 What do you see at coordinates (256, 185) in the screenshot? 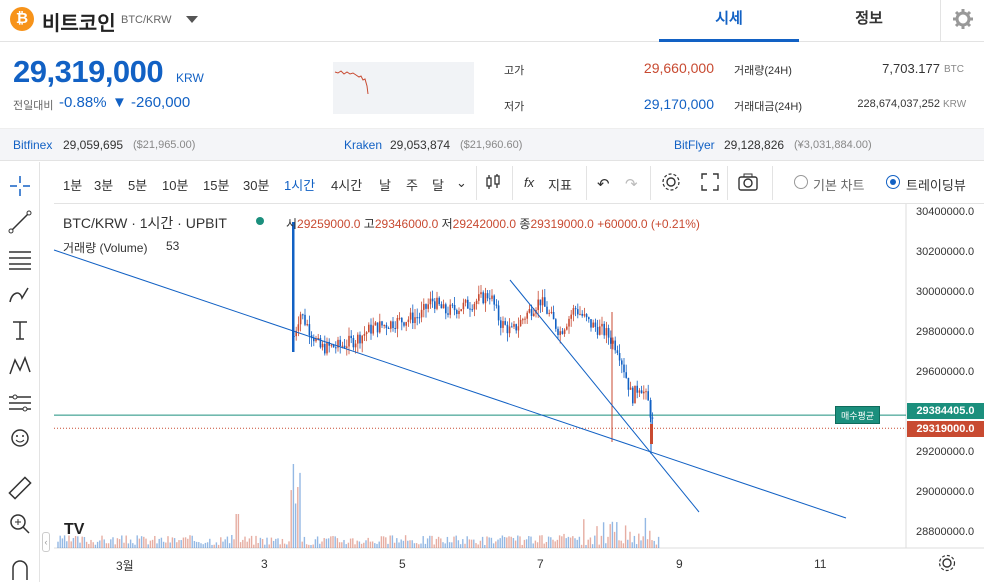
I see `interval-button: 30분` at bounding box center [256, 185].